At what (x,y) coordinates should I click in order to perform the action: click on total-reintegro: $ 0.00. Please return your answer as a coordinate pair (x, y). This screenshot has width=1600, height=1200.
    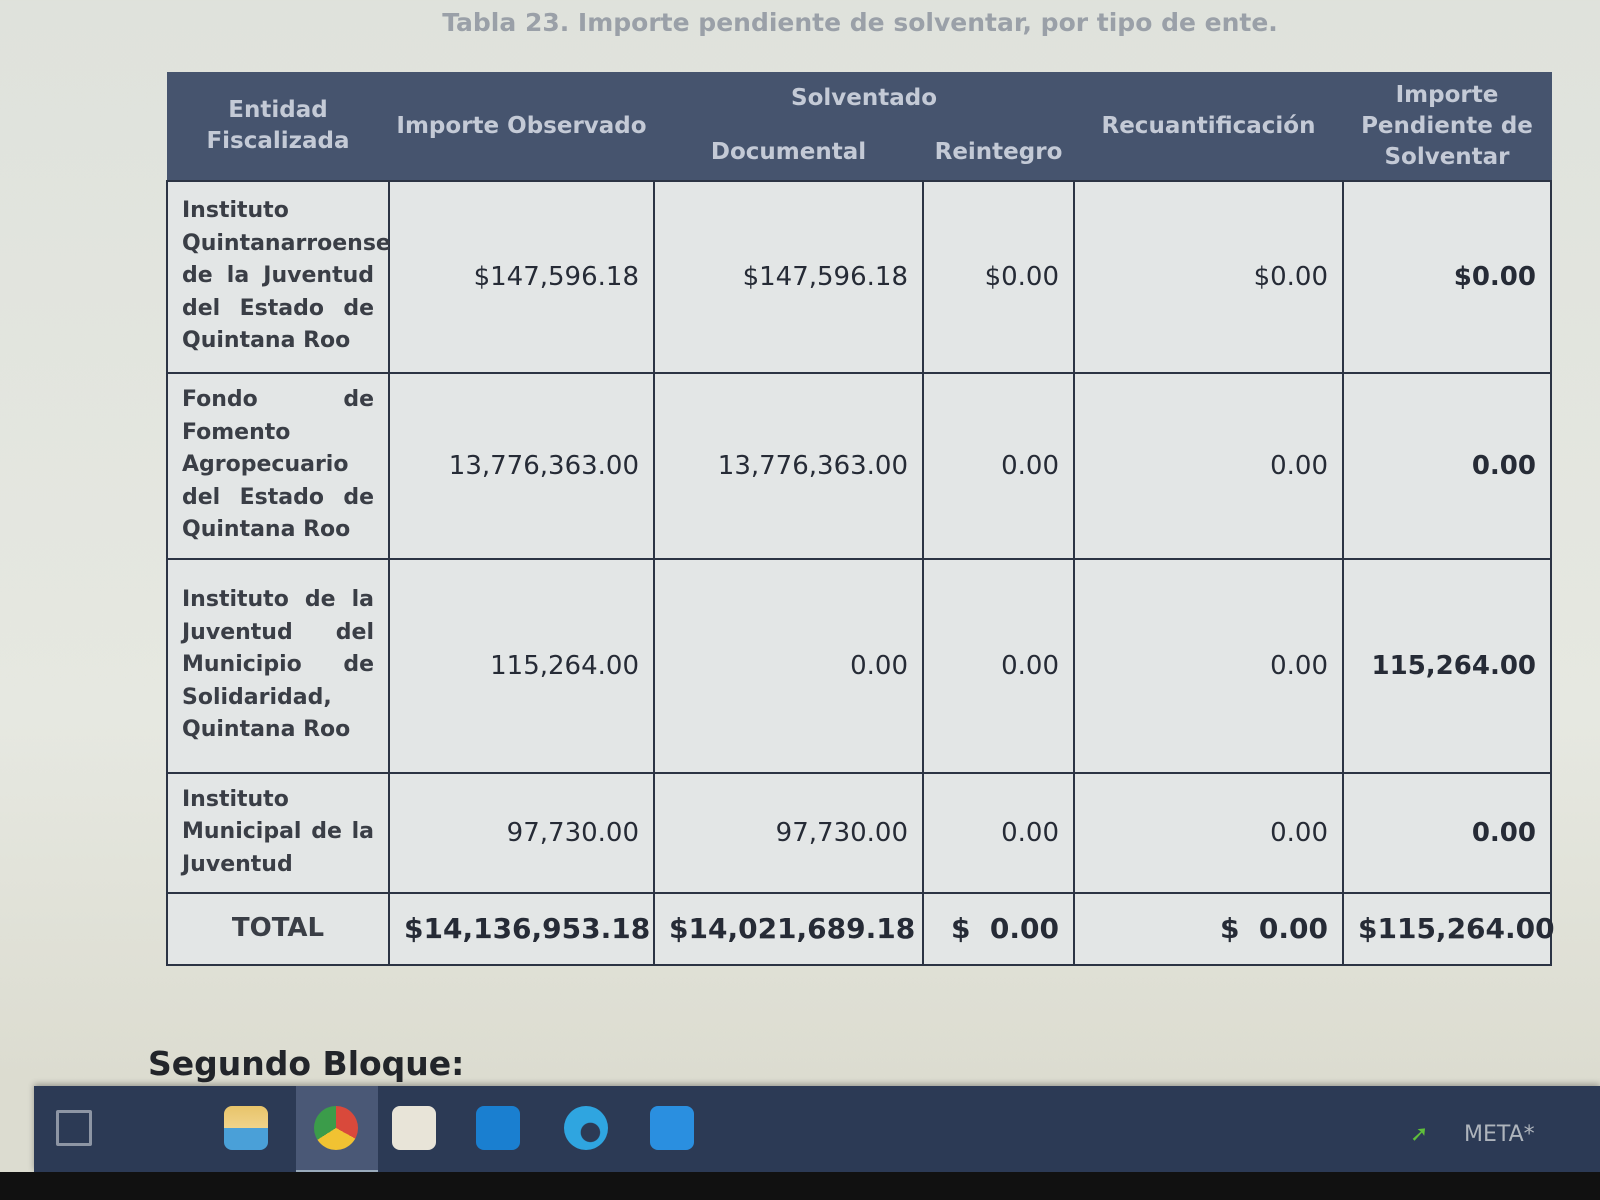
    Looking at the image, I should click on (998, 928).